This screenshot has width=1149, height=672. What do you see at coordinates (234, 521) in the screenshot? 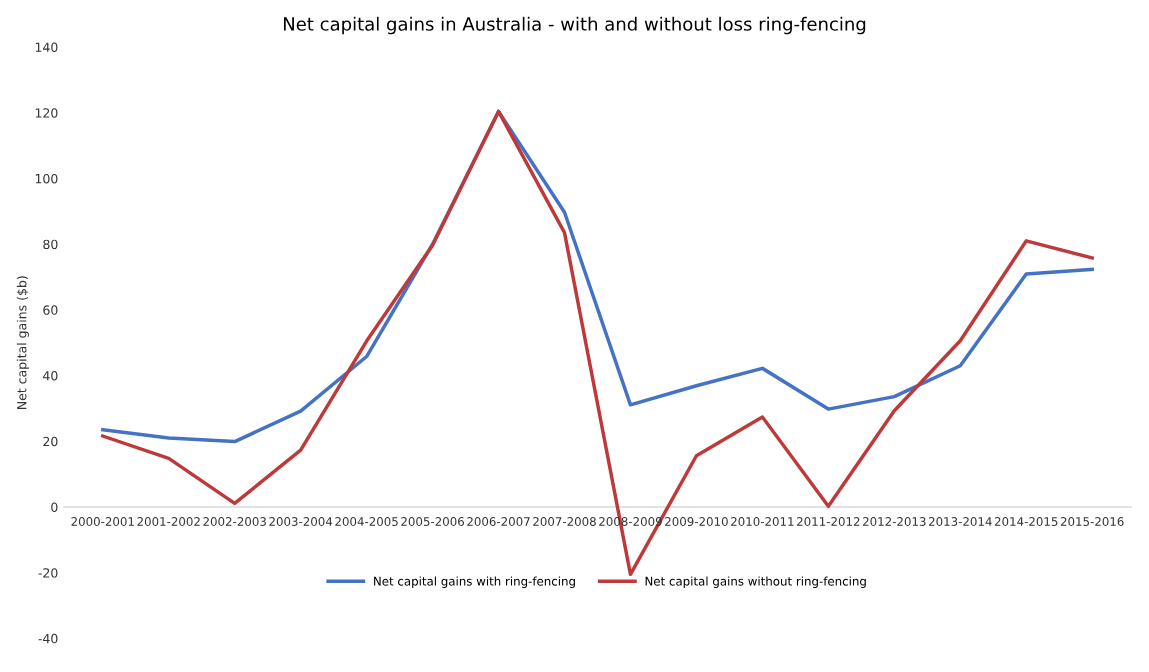
I see `x-tick-label: 2002-2003` at bounding box center [234, 521].